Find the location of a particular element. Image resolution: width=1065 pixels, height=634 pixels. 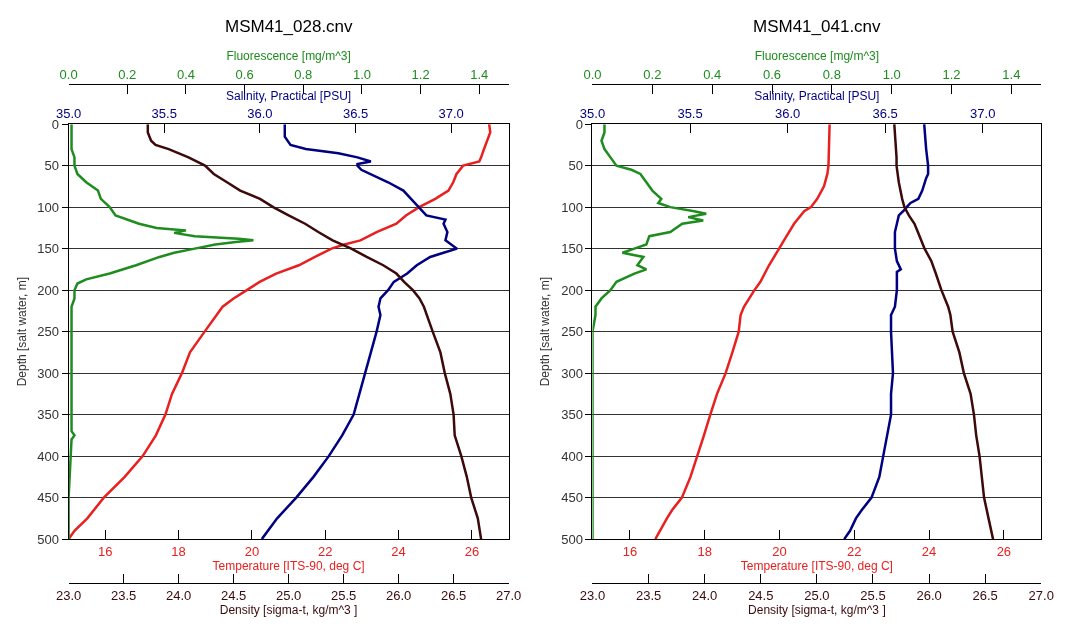

line-series is located at coordinates (742, 332).